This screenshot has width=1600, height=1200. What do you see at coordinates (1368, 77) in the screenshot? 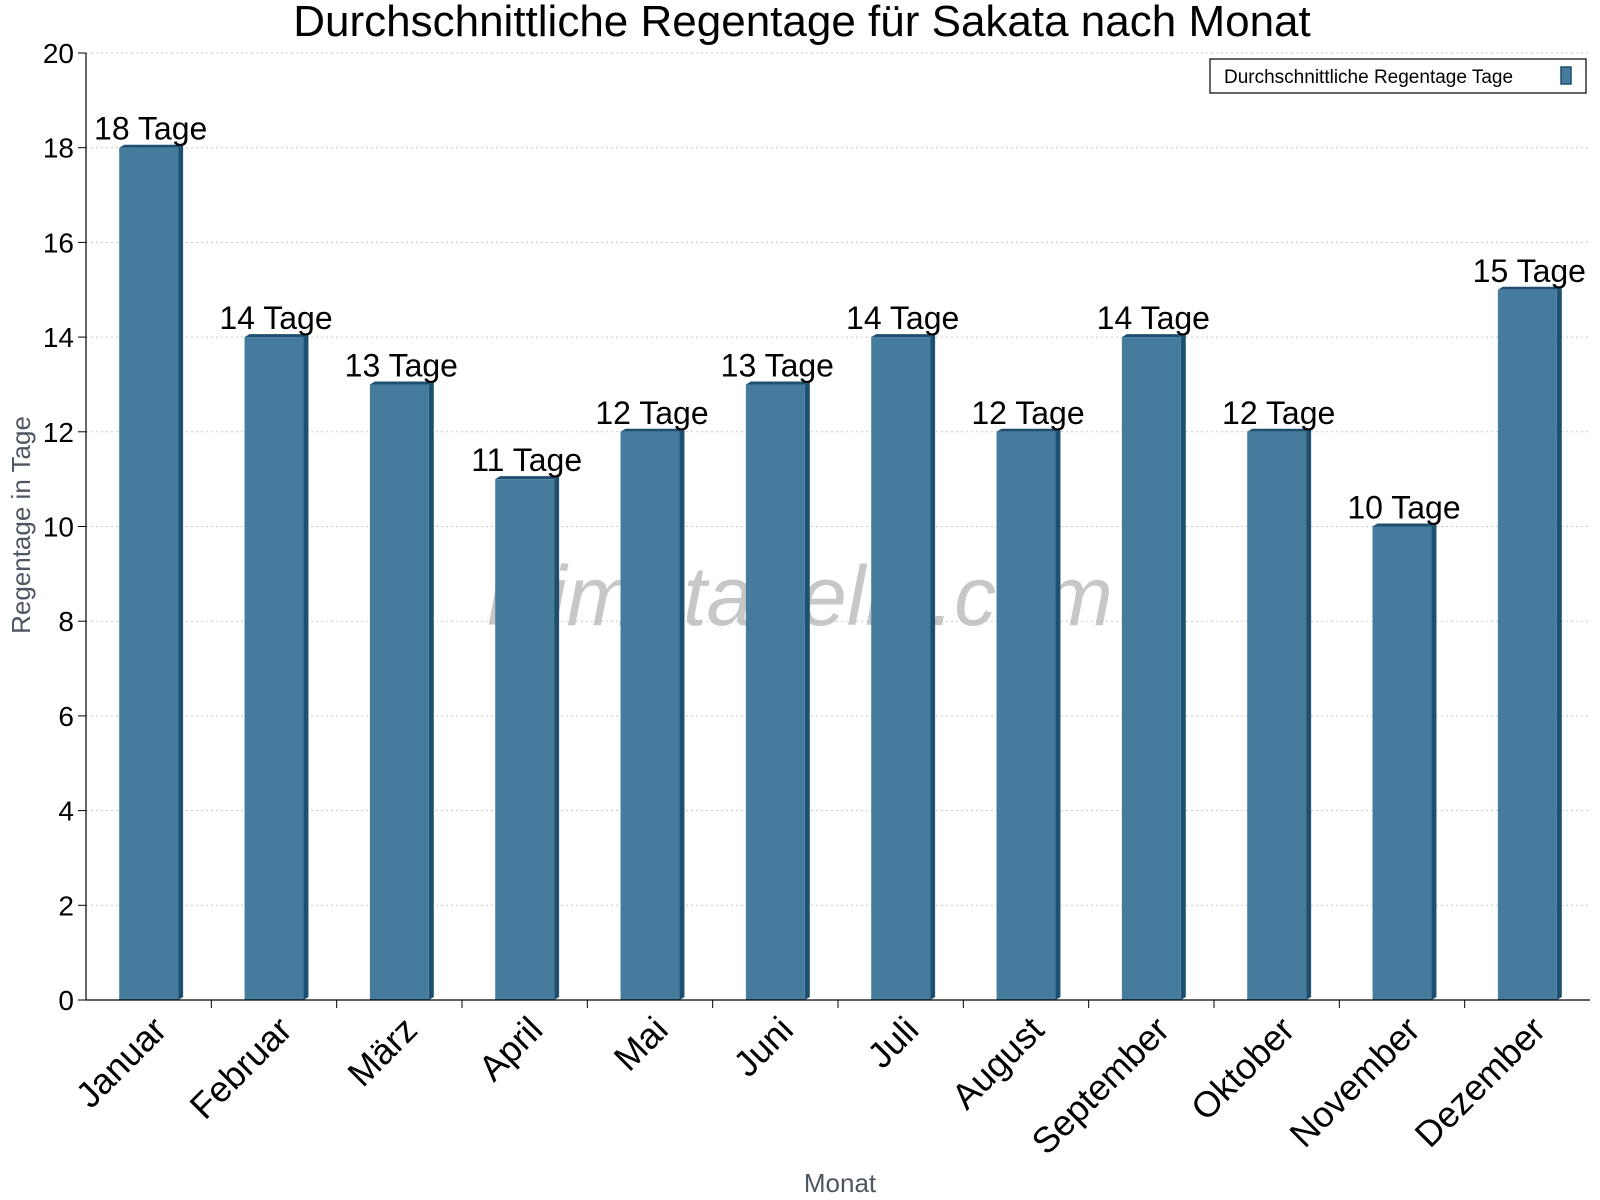
I see `legend-label: Durchschnittliche Regentage Tage` at bounding box center [1368, 77].